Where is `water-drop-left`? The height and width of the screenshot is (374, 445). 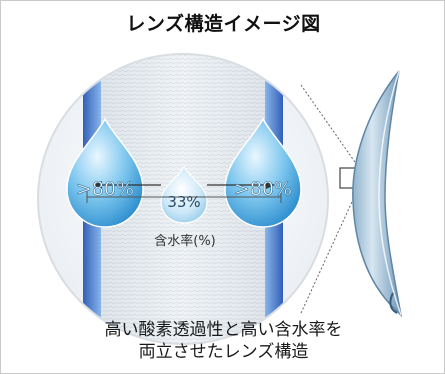 water-drop-left is located at coordinates (105, 172).